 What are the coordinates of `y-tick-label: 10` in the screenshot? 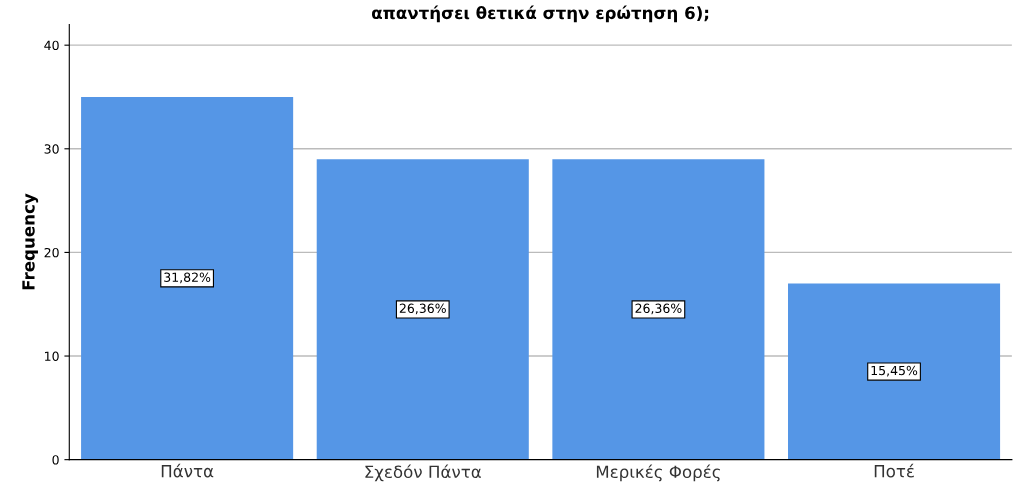 It's located at (52, 356).